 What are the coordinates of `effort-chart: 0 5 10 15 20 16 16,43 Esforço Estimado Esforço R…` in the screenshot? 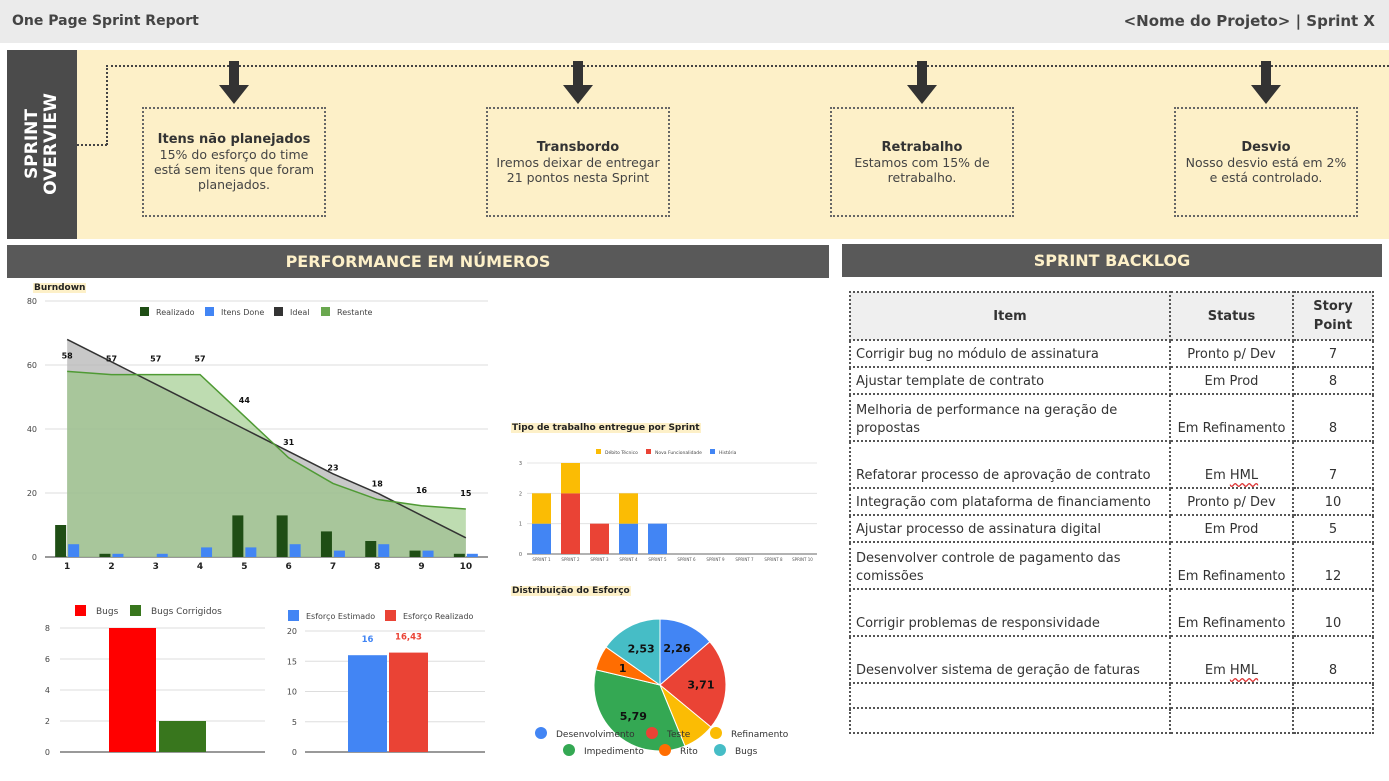 It's located at (386, 683).